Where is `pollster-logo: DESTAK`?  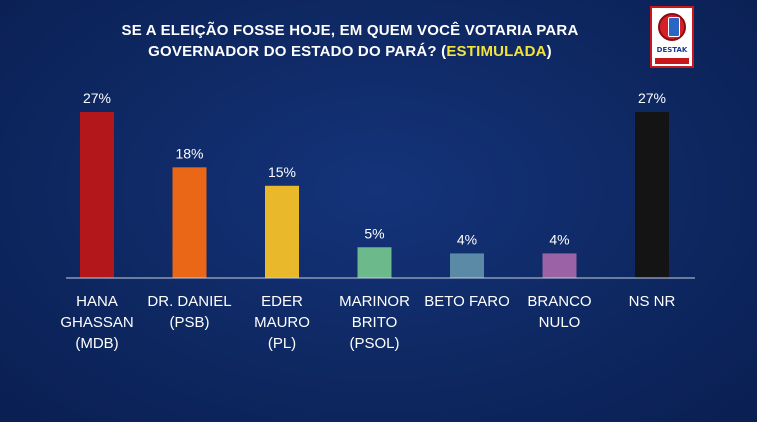
pollster-logo: DESTAK is located at coordinates (672, 37).